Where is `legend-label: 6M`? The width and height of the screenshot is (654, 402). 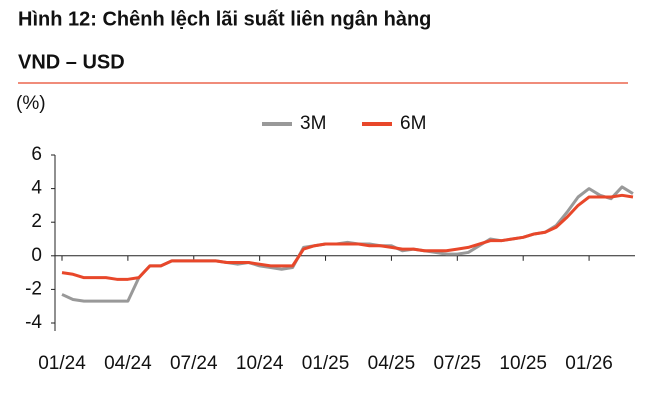
legend-label: 6M is located at coordinates (413, 123).